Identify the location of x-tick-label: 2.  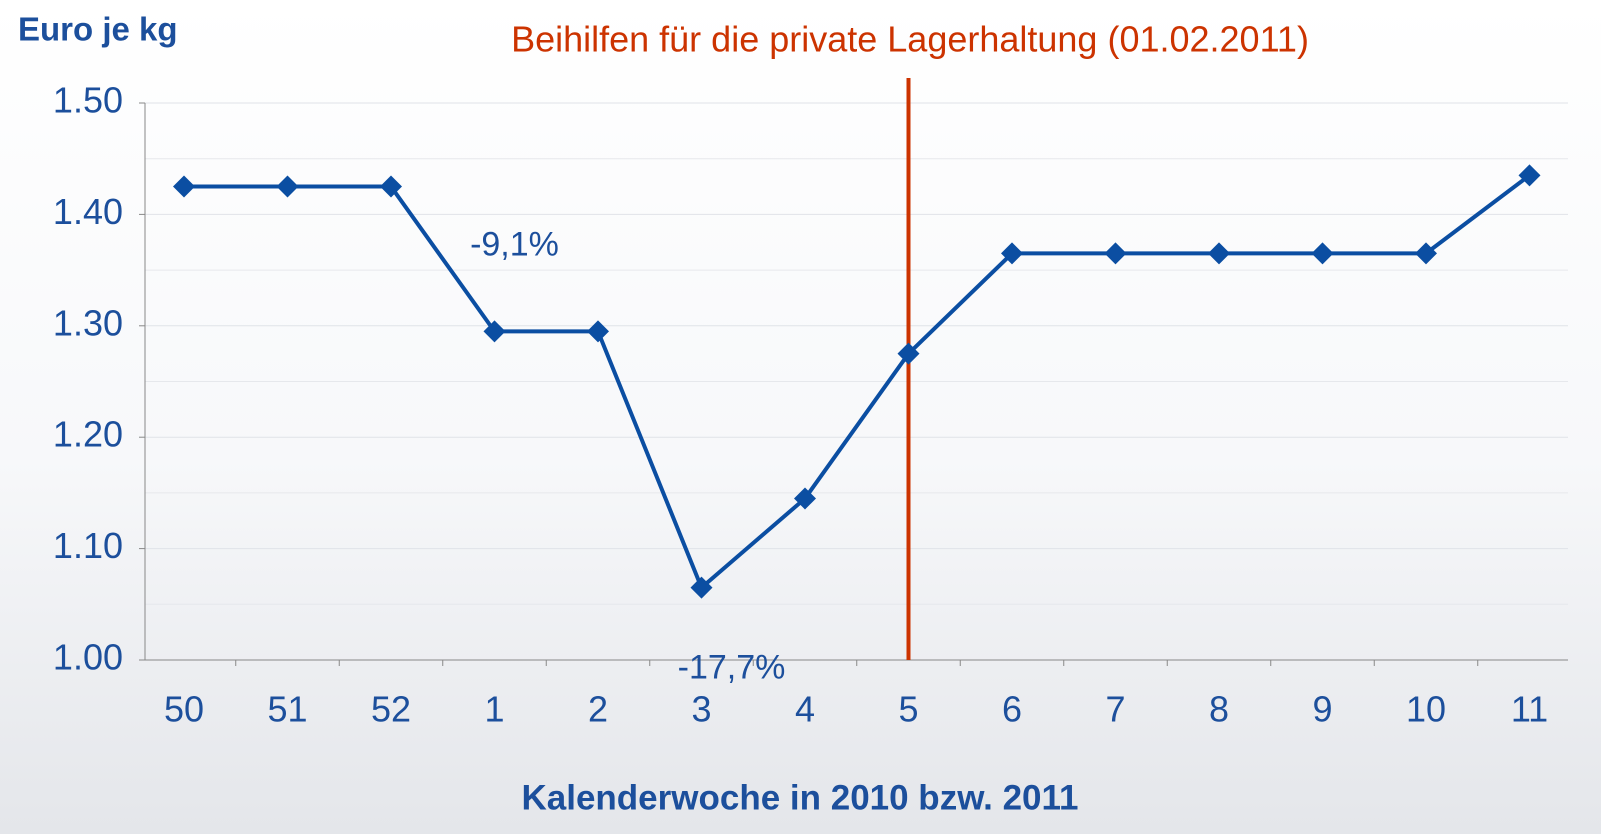
(598, 709).